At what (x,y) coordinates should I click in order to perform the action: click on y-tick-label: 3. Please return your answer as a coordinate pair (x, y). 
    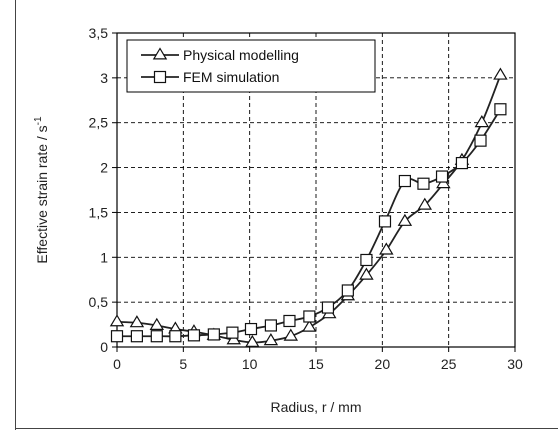
    Looking at the image, I should click on (104, 78).